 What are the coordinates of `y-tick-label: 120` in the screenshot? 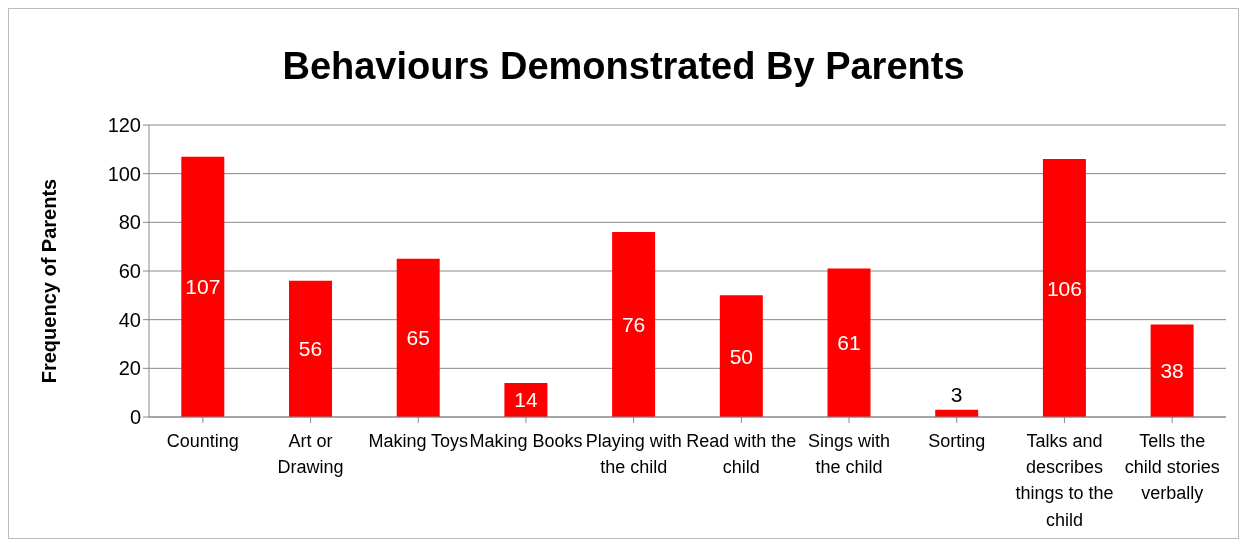 It's located at (124, 125).